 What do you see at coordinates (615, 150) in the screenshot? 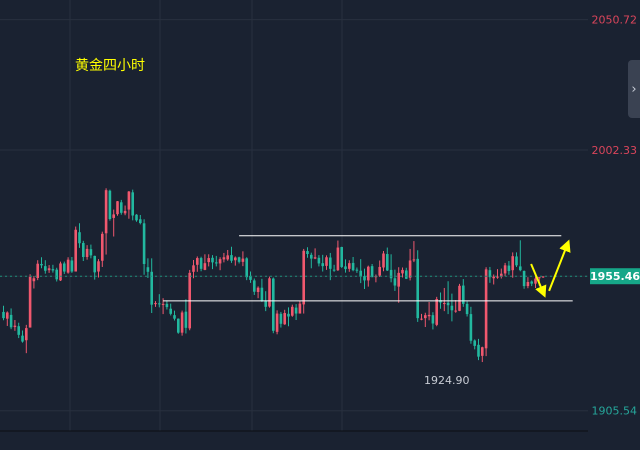
I see `y-tick-label: 2002.33` at bounding box center [615, 150].